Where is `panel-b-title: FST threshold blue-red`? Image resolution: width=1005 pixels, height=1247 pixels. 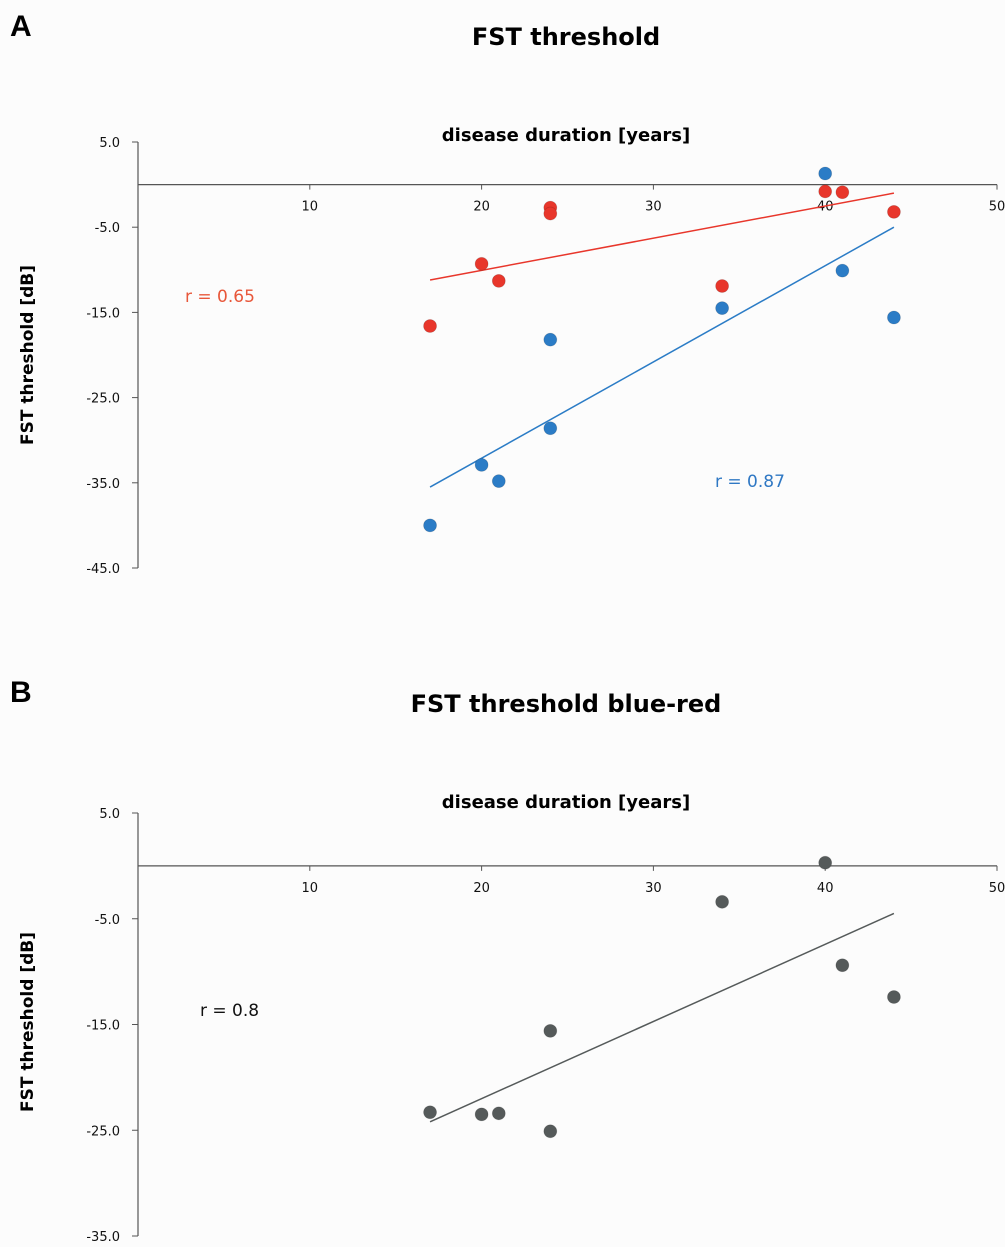 panel-b-title: FST threshold blue-red is located at coordinates (566, 704).